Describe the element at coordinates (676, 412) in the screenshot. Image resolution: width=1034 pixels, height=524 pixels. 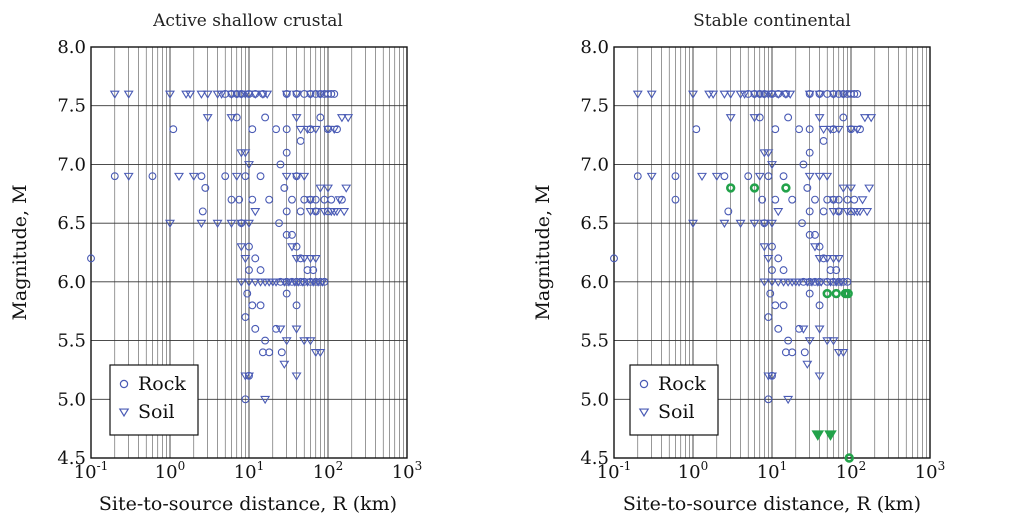
I see `legend-label: Soil` at that location.